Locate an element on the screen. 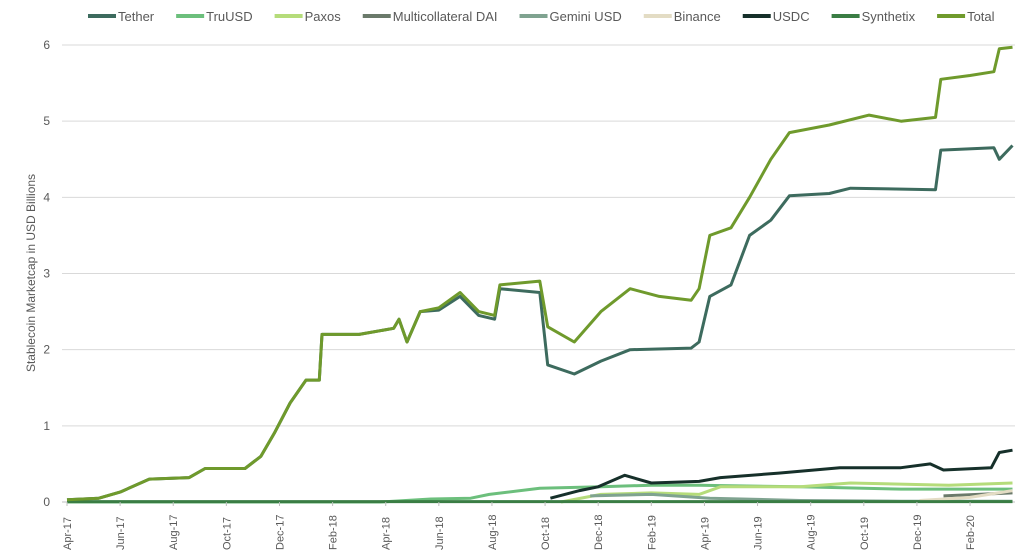 The height and width of the screenshot is (553, 1024). legend-label: Paxos is located at coordinates (323, 16).